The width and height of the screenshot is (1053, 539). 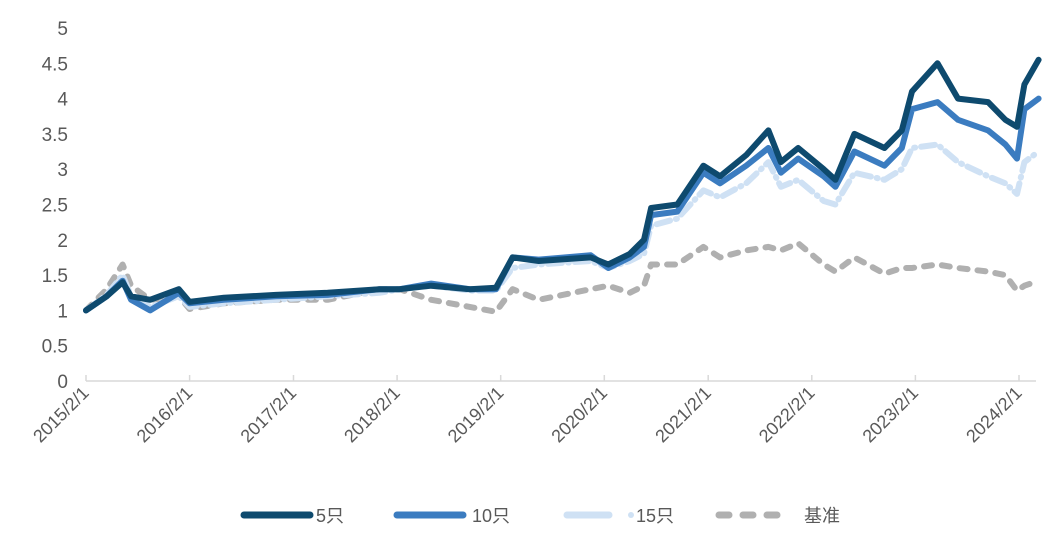 What do you see at coordinates (822, 516) in the screenshot?
I see `legend-label: 基准` at bounding box center [822, 516].